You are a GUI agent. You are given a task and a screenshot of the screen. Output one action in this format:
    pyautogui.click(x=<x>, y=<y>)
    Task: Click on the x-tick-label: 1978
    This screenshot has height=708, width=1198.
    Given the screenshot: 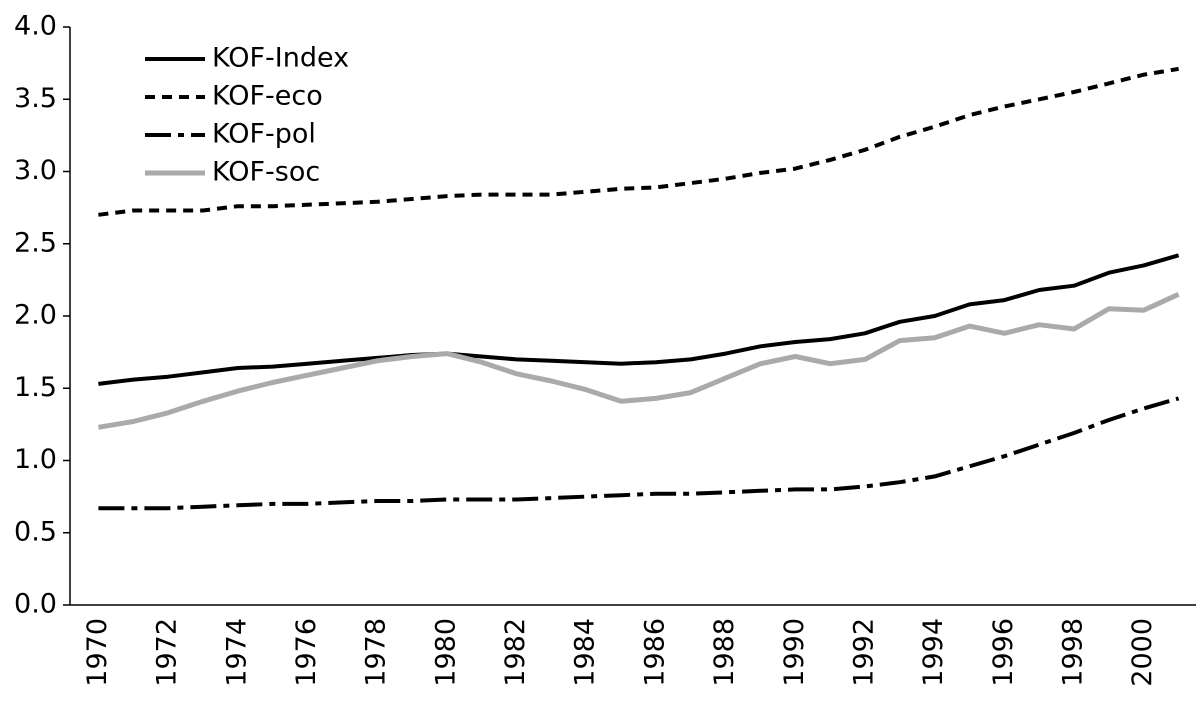 What is the action you would take?
    pyautogui.click(x=376, y=652)
    